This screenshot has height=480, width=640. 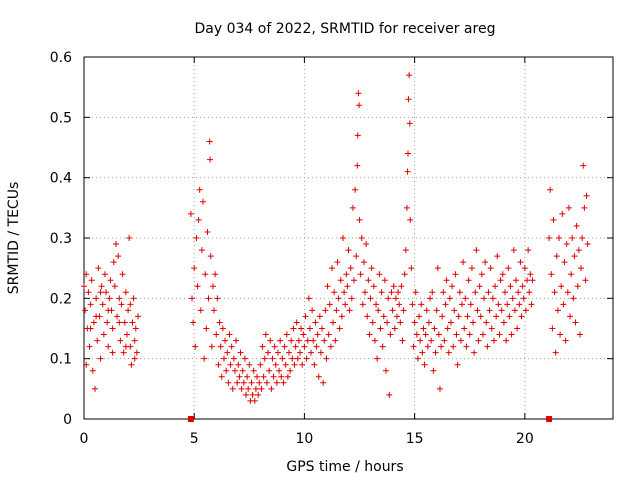 What do you see at coordinates (194, 439) in the screenshot?
I see `x-tick-label: 5` at bounding box center [194, 439].